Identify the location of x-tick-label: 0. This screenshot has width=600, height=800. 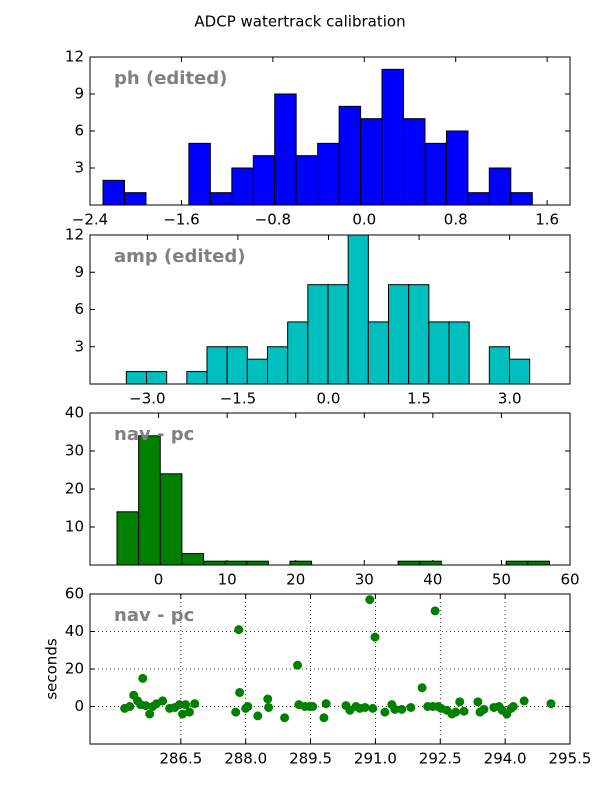
(159, 580).